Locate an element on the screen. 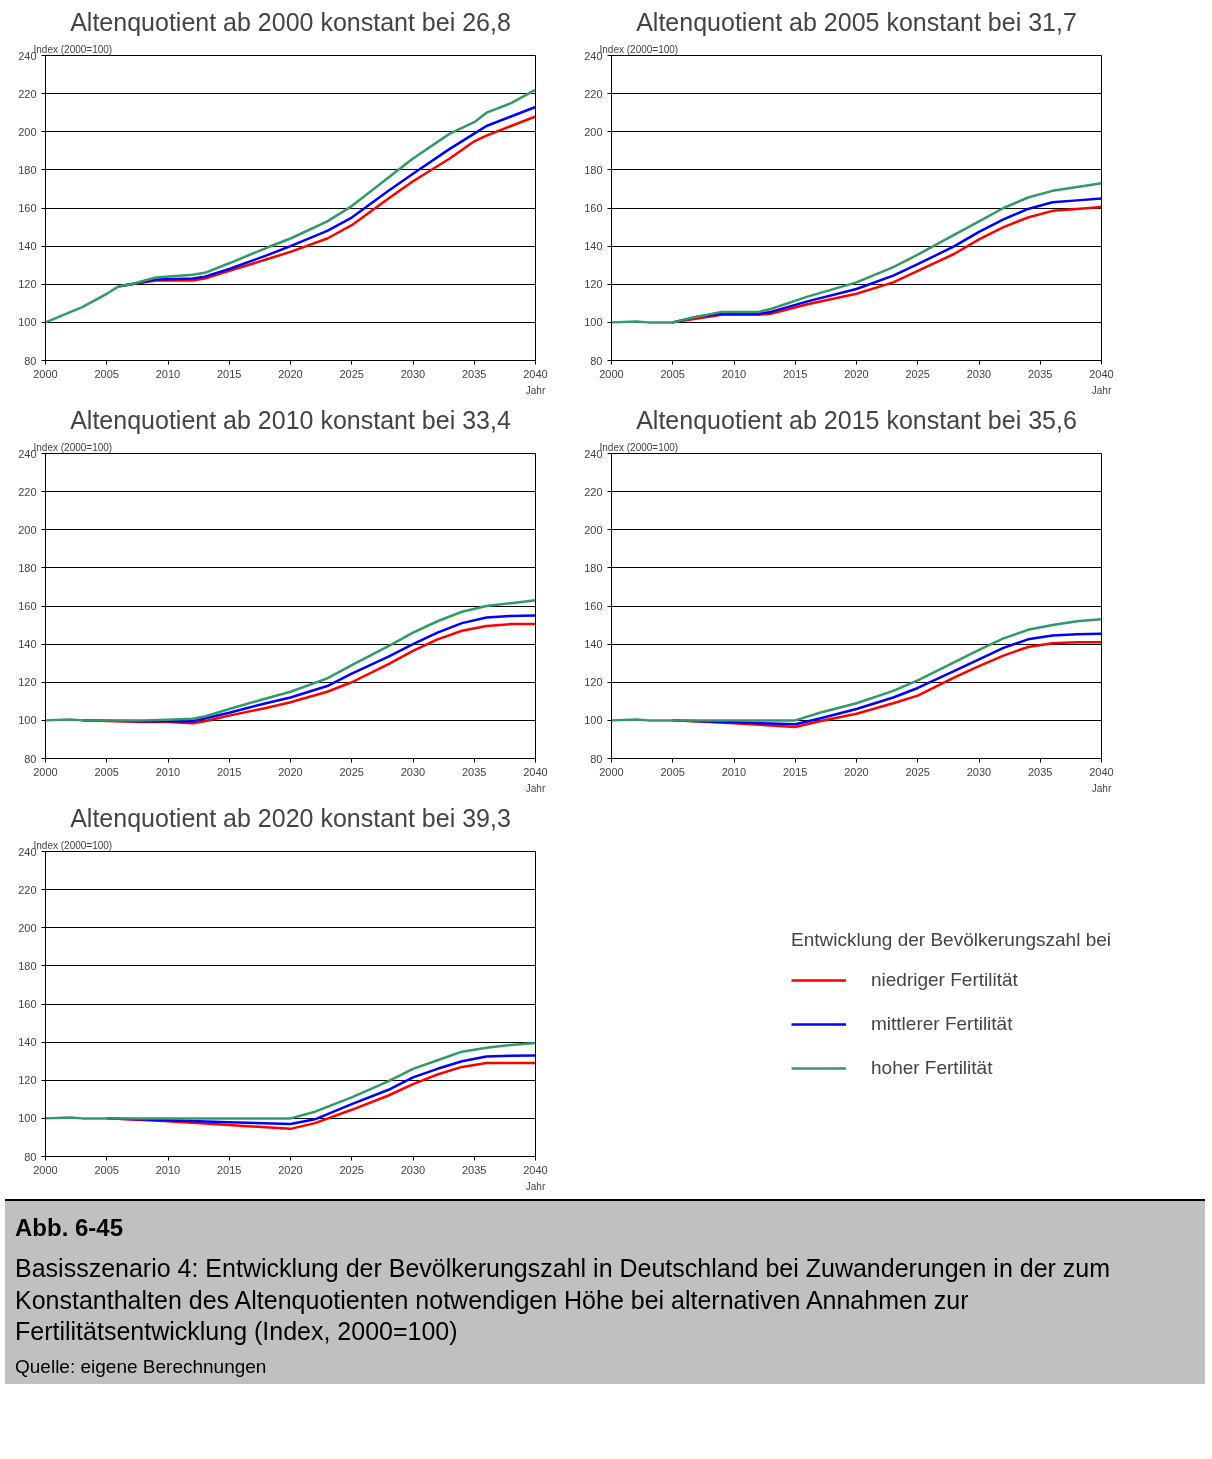 The height and width of the screenshot is (1459, 1212). chart-title: Altenquotient ab 2015 konstant bei 35,6 is located at coordinates (856, 419).